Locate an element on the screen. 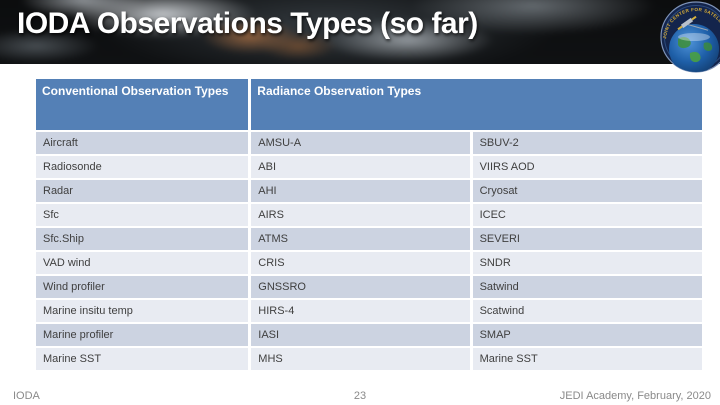 This screenshot has height=405, width=720. table-cell: Radiosonde is located at coordinates (142, 167).